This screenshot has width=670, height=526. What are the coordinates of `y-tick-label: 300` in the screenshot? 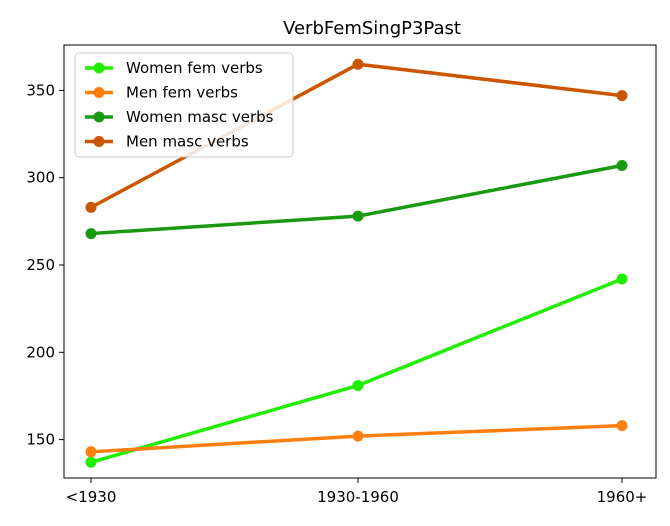 It's located at (40, 178).